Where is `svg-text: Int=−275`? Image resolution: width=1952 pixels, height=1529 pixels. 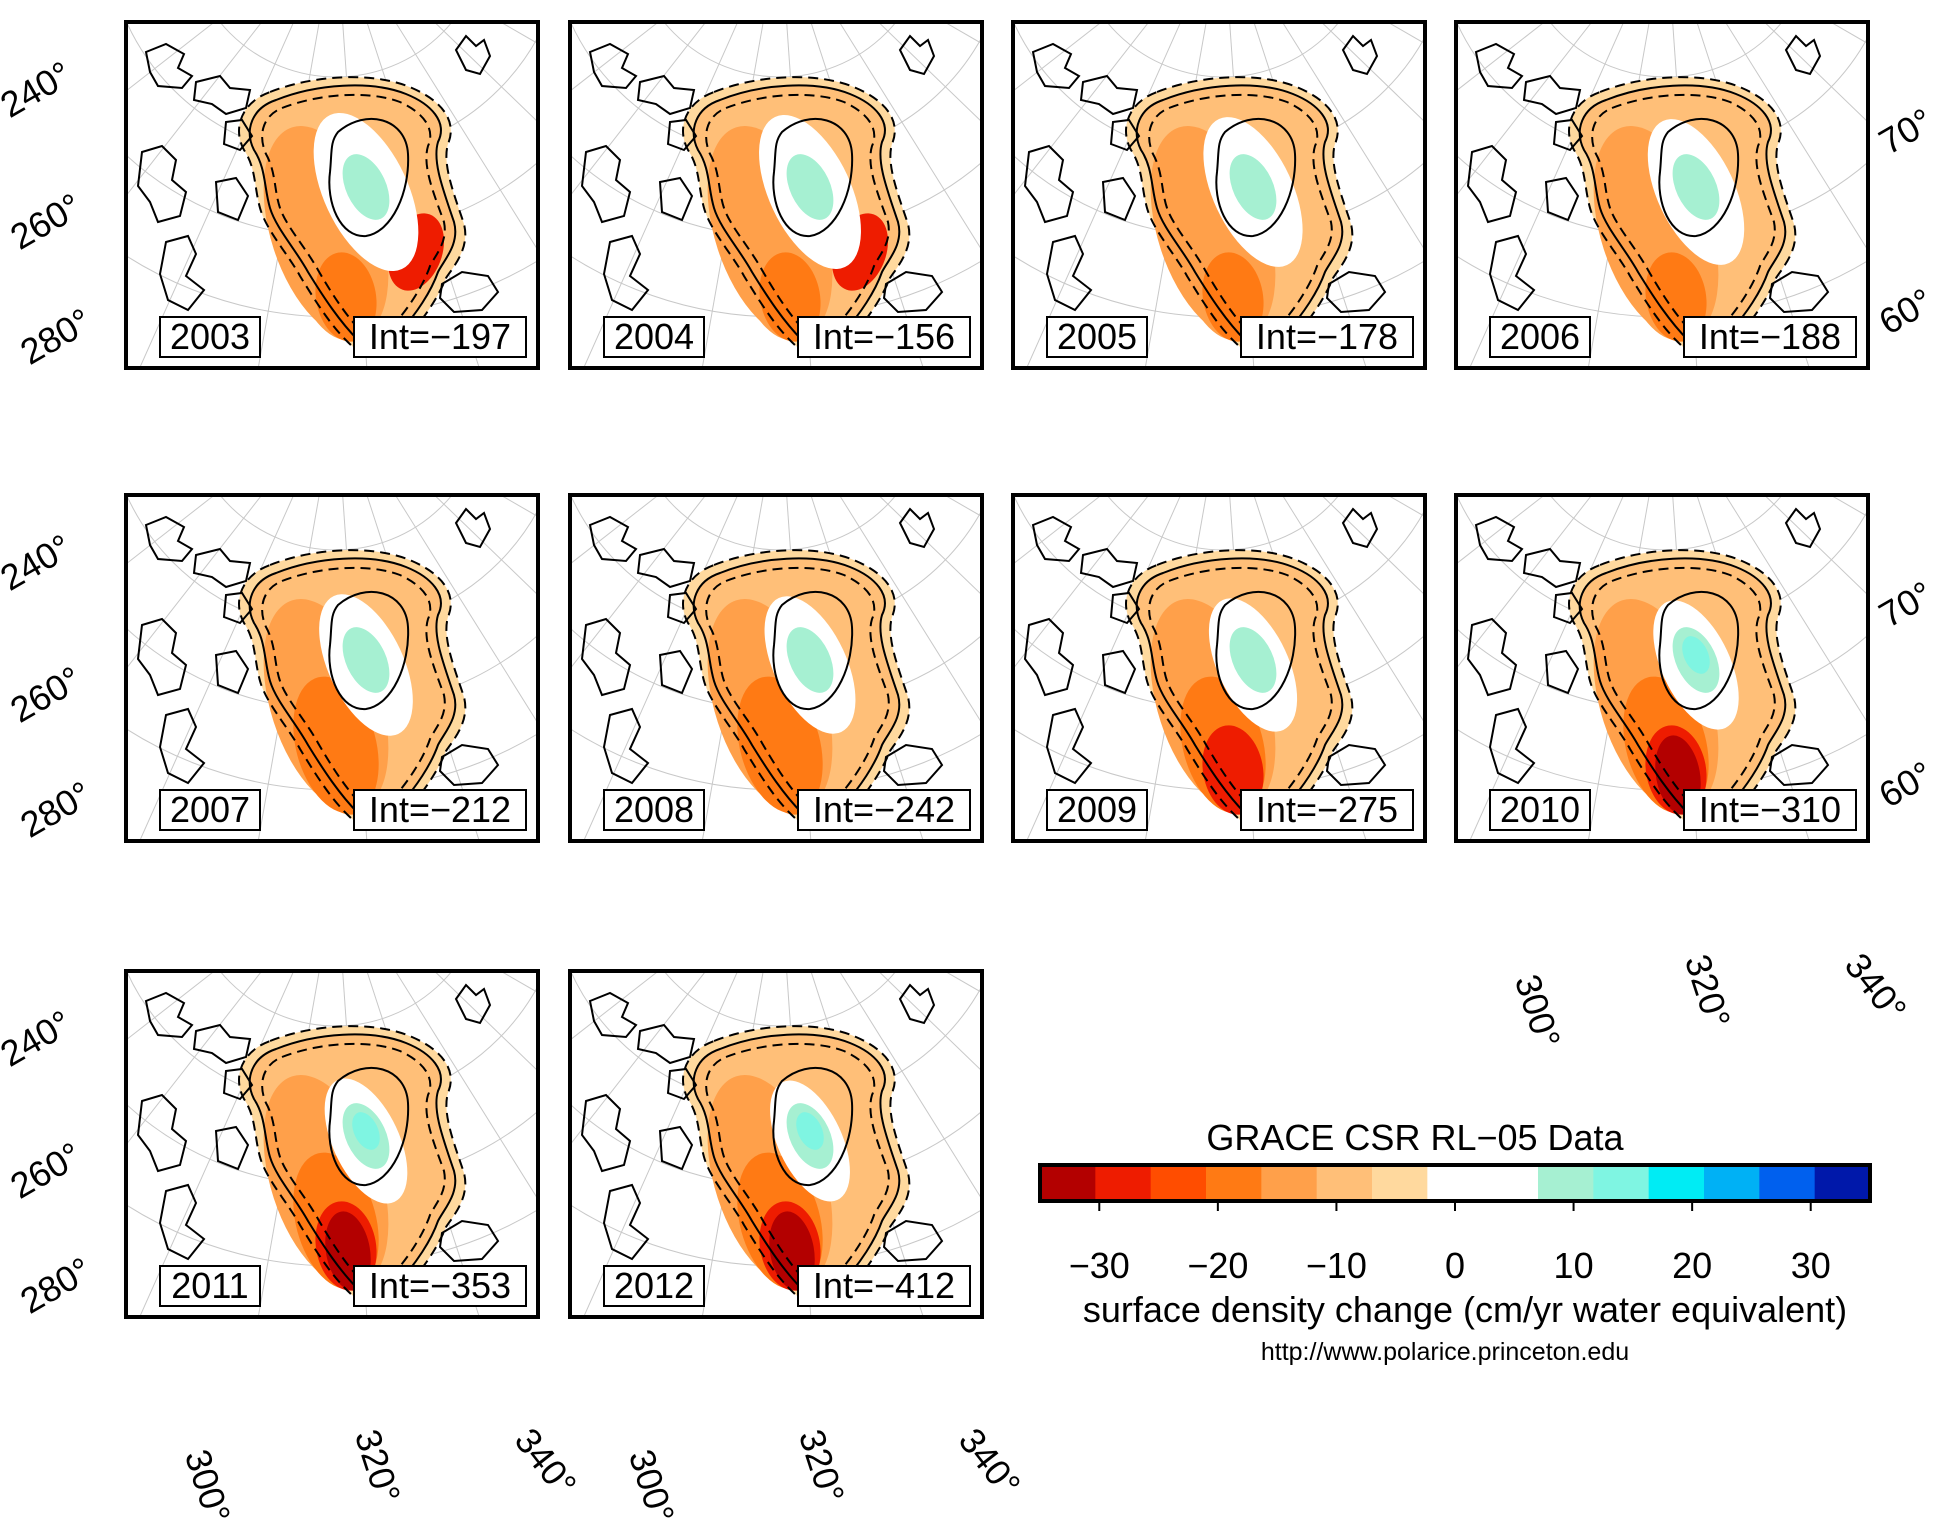
svg-text: Int=−275 is located at coordinates (1327, 809).